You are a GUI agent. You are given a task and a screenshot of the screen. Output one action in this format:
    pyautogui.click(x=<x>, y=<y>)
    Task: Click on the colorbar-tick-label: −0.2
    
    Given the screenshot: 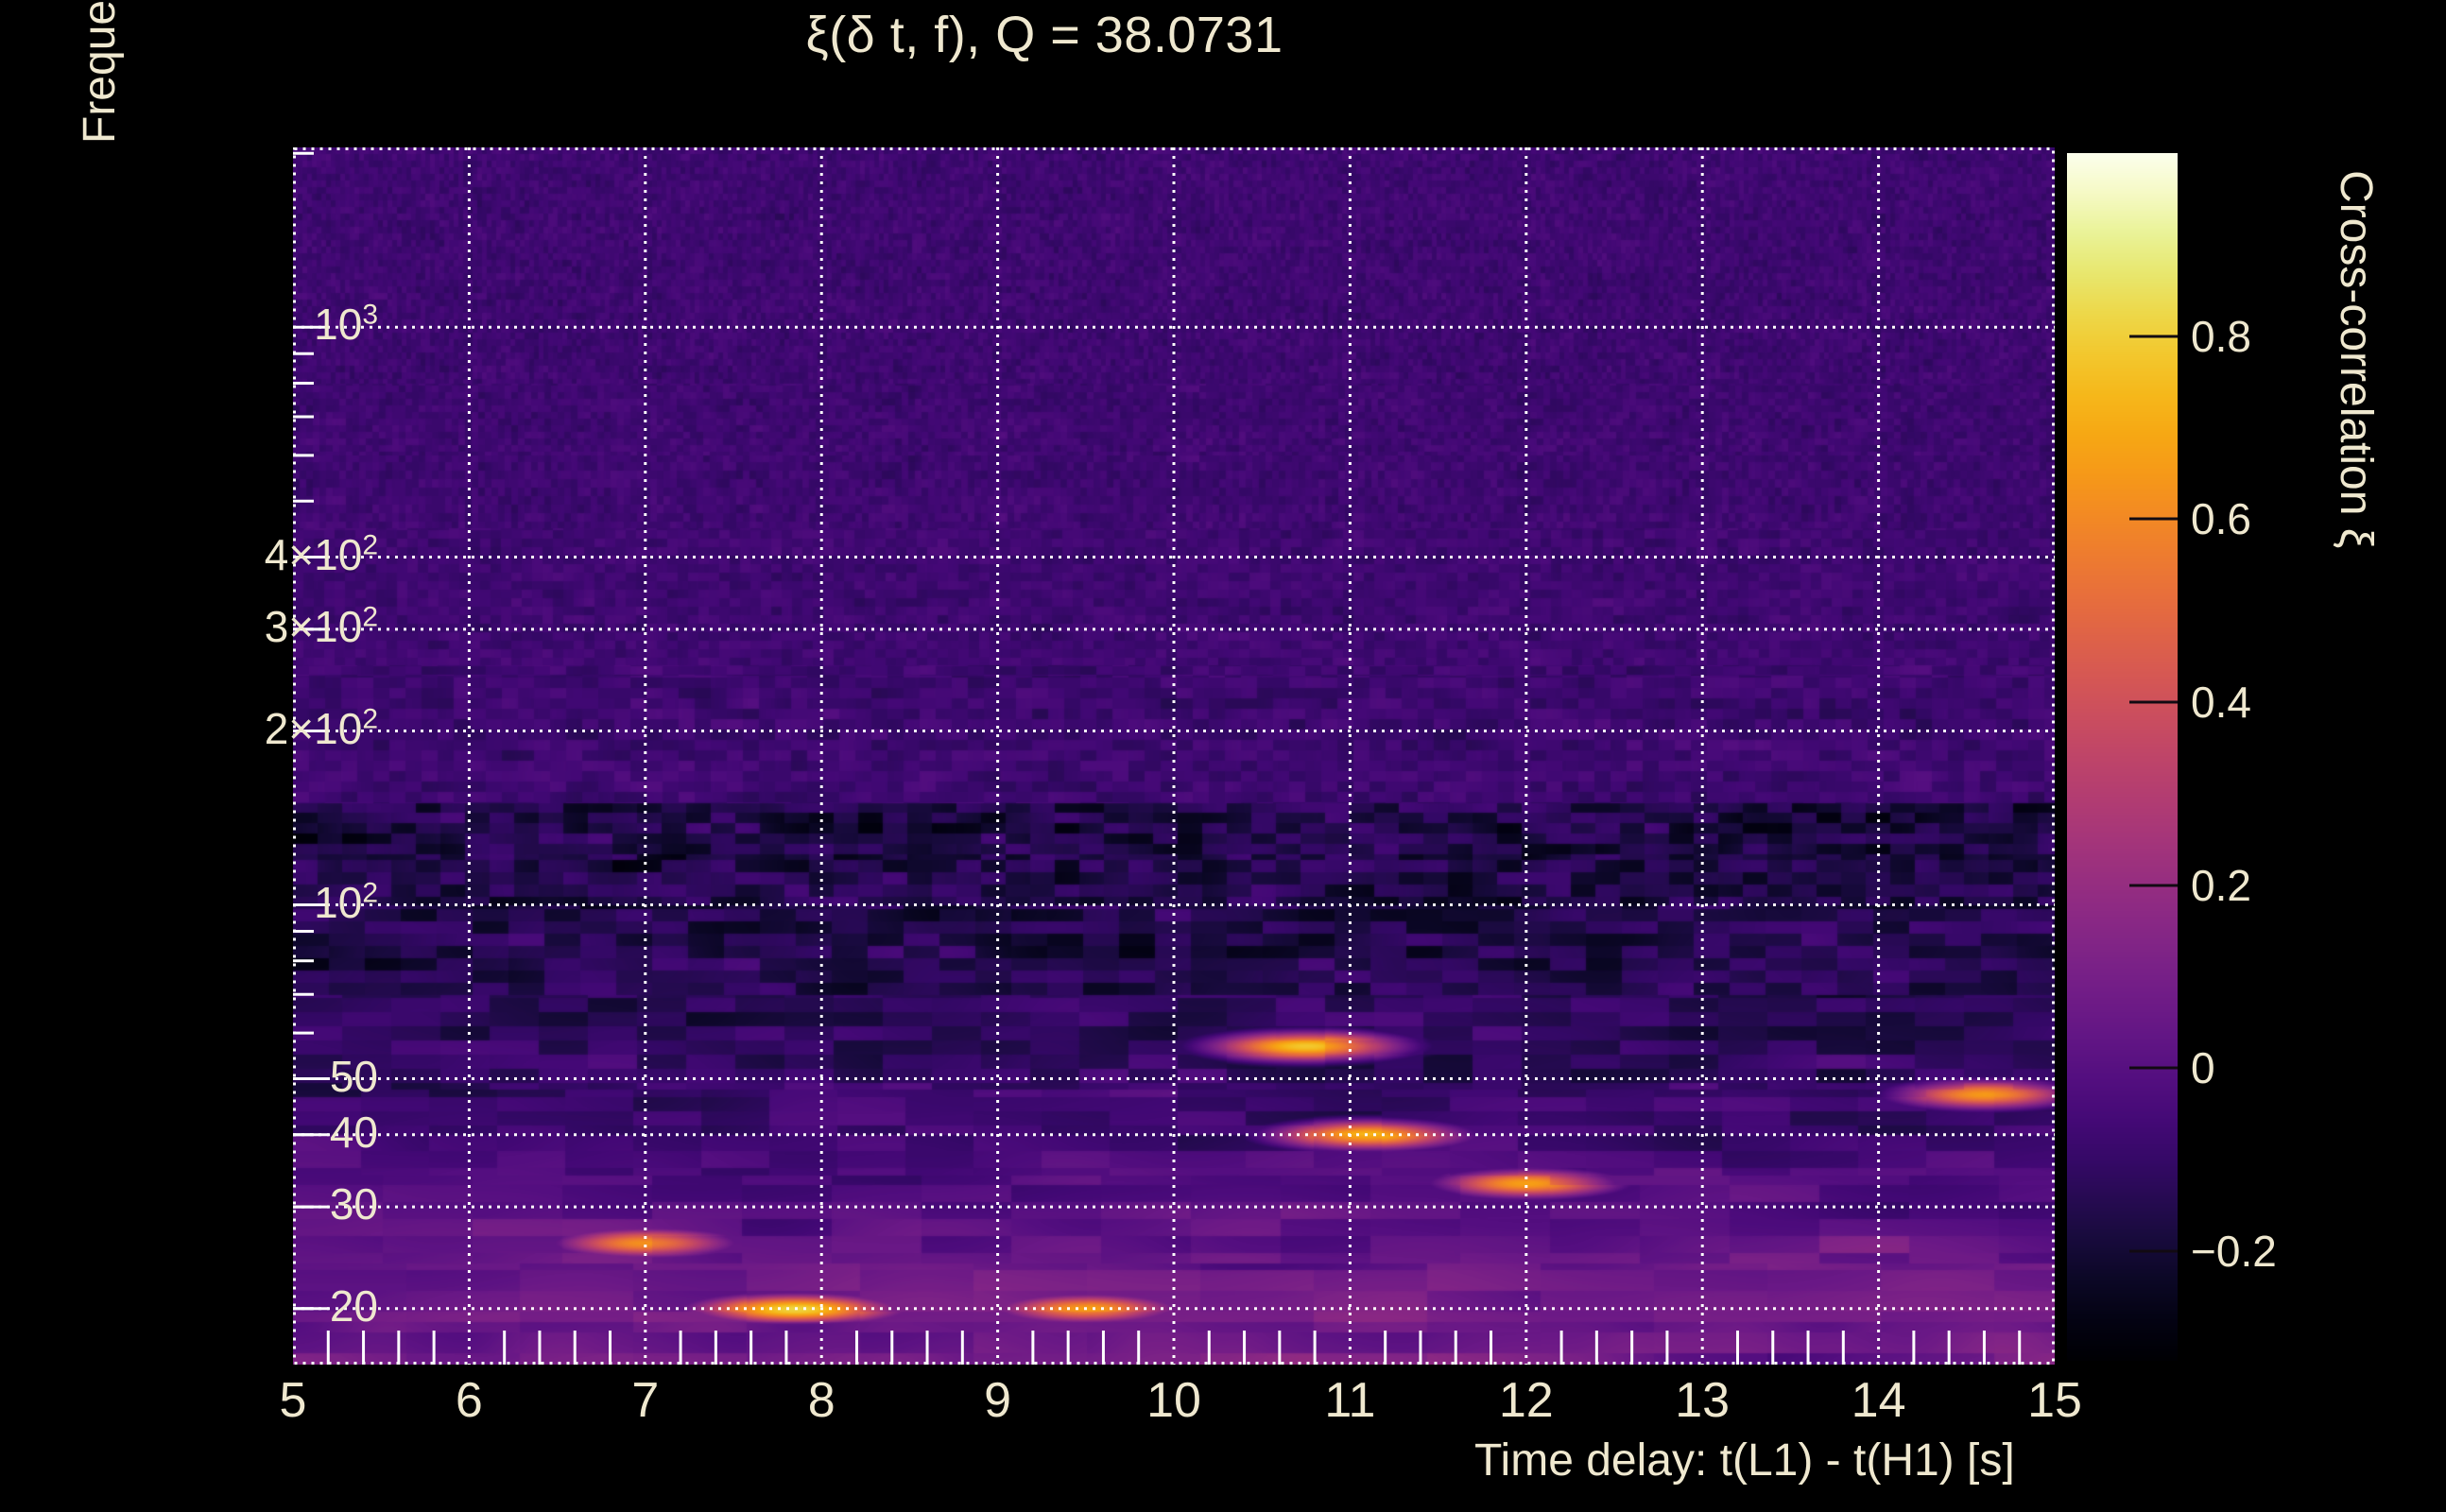 What is the action you would take?
    pyautogui.click(x=2234, y=1251)
    